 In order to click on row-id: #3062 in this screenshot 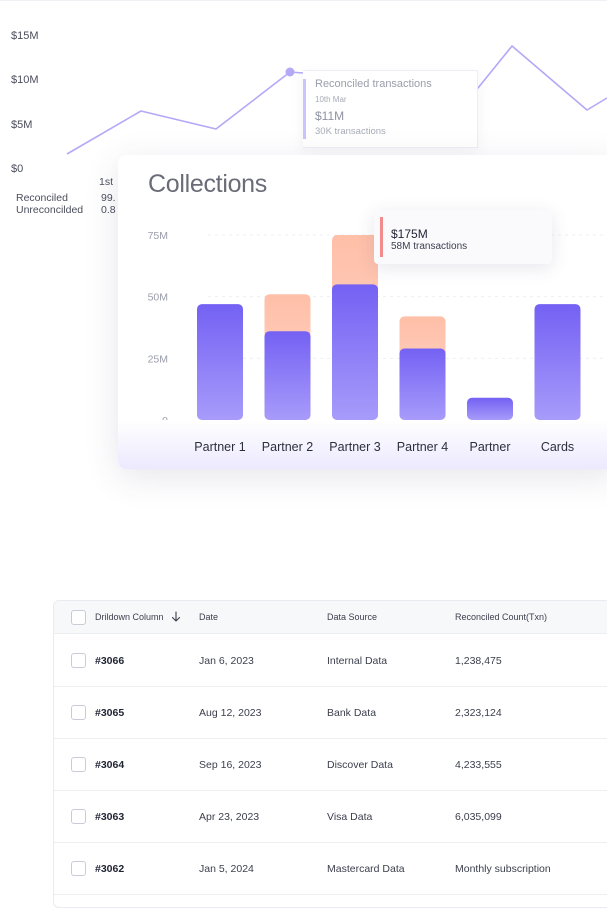, I will do `click(110, 869)`.